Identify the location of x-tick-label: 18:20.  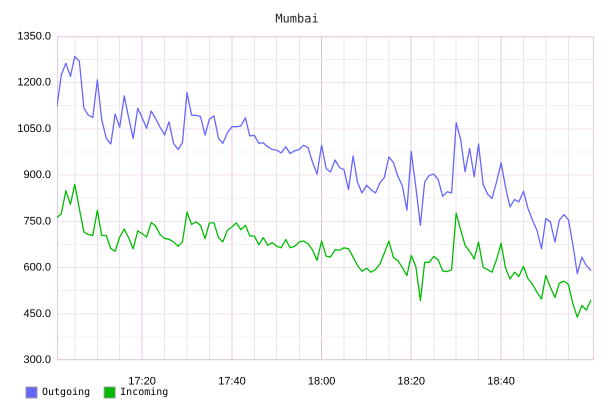
(411, 382).